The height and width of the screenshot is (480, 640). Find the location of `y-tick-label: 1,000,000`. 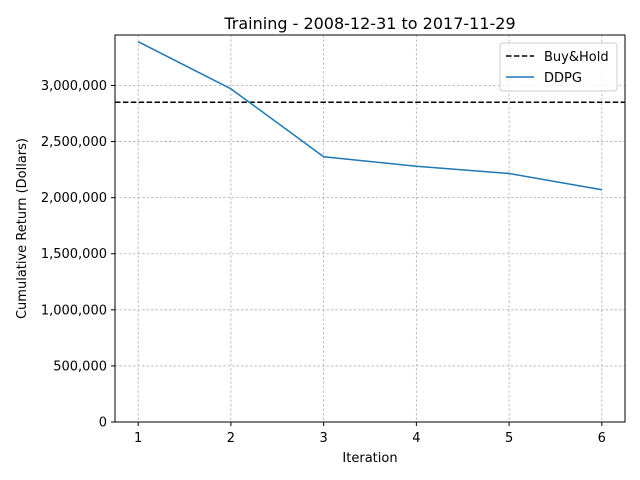

y-tick-label: 1,000,000 is located at coordinates (74, 310).